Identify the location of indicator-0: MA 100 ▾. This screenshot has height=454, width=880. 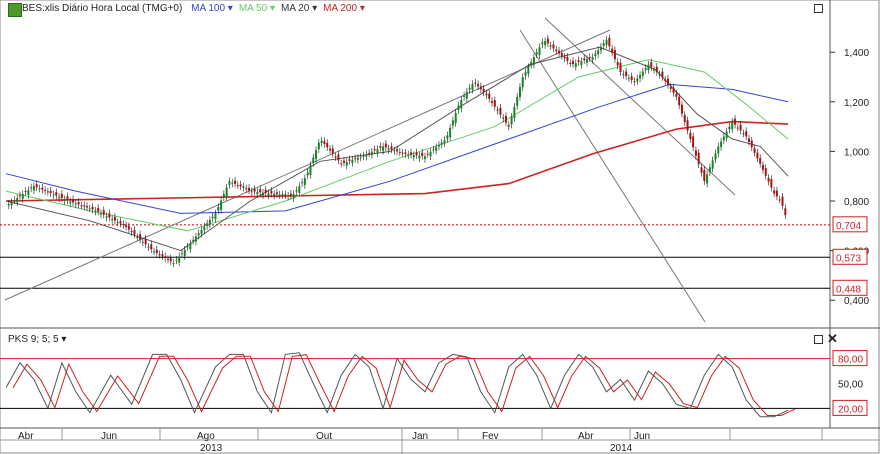
(212, 8).